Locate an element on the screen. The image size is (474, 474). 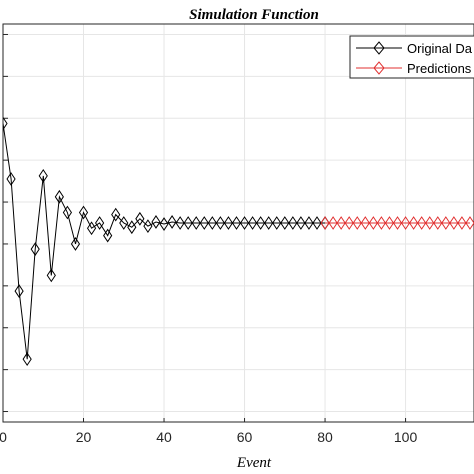
x-tick-label: 60 is located at coordinates (245, 437).